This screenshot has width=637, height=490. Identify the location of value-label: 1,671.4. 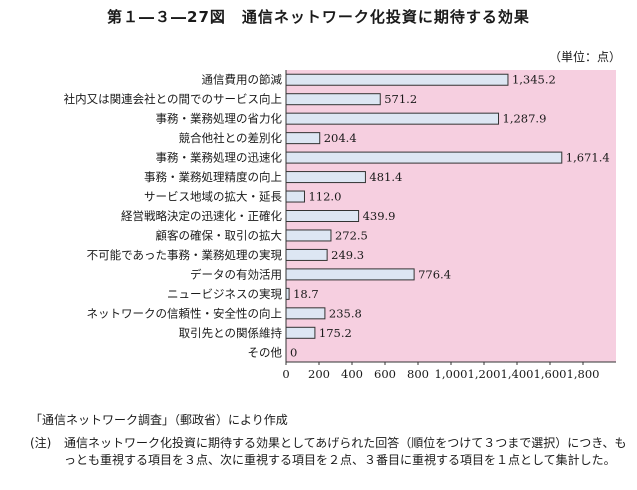
(588, 158).